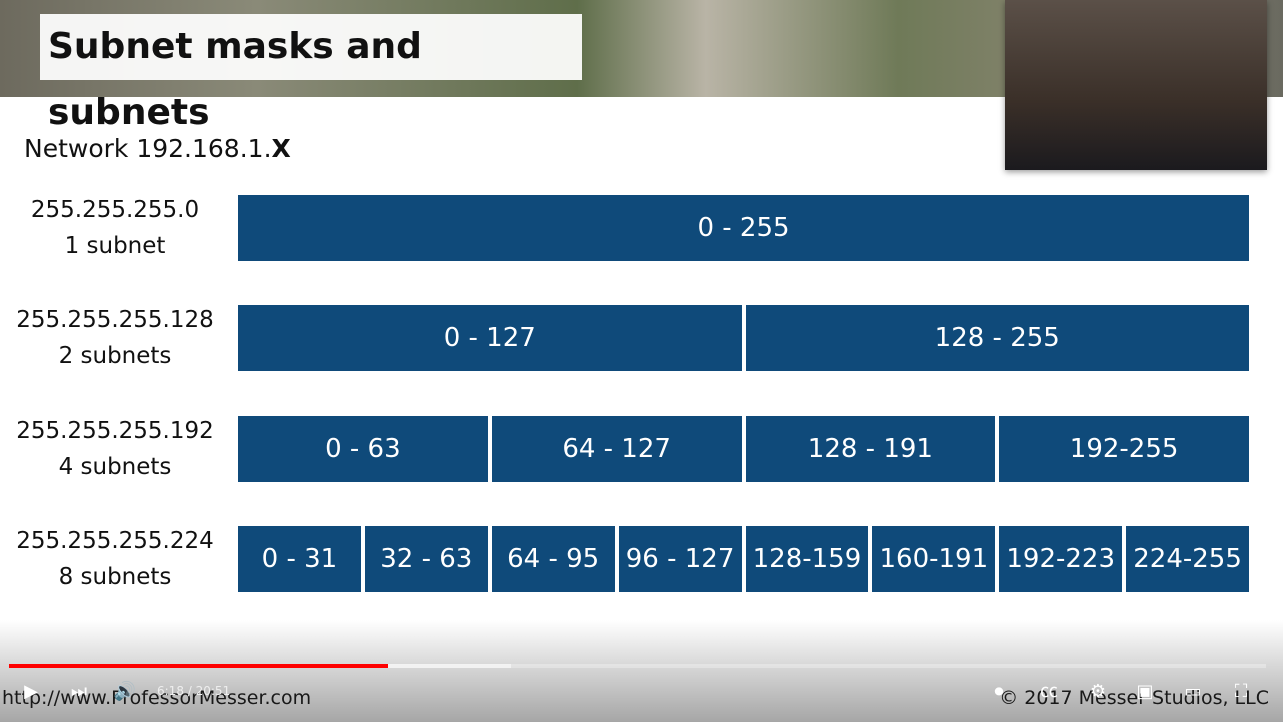 The image size is (1283, 722). What do you see at coordinates (1241, 691) in the screenshot?
I see `fullscreen-button: ⛶` at bounding box center [1241, 691].